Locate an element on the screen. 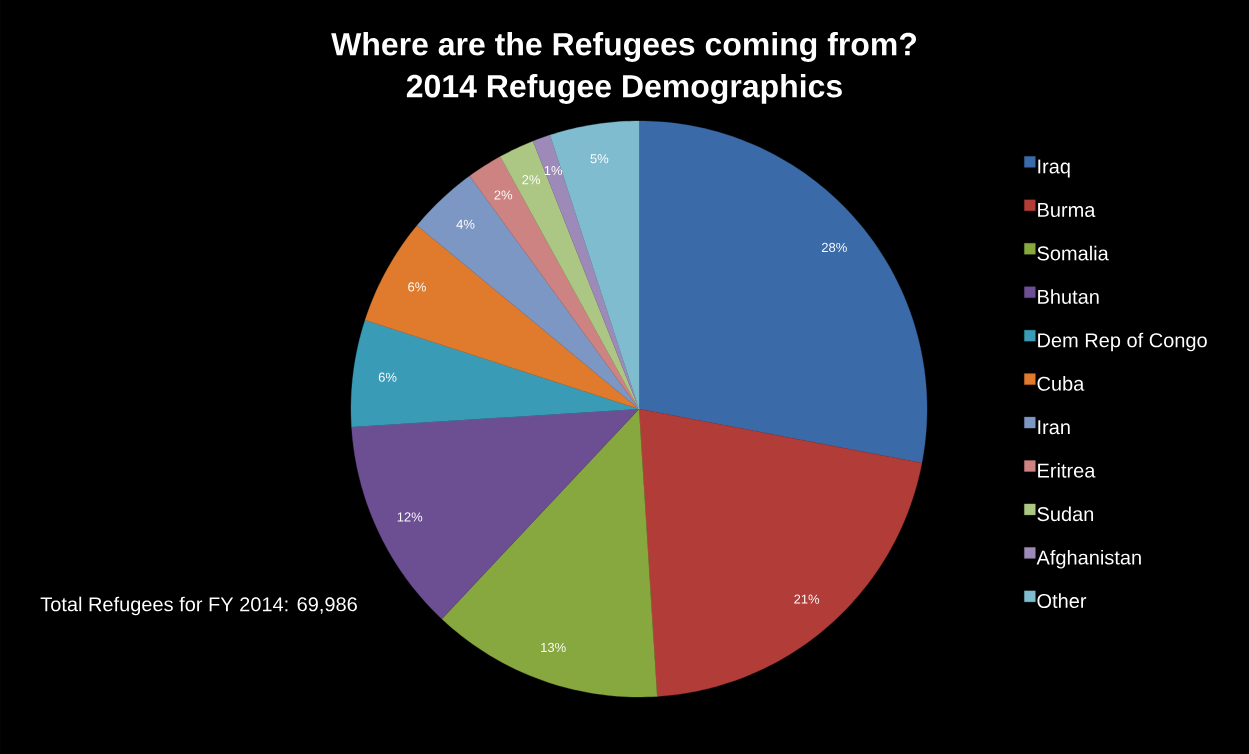 This screenshot has height=754, width=1249. data-label: 5% is located at coordinates (599, 159).